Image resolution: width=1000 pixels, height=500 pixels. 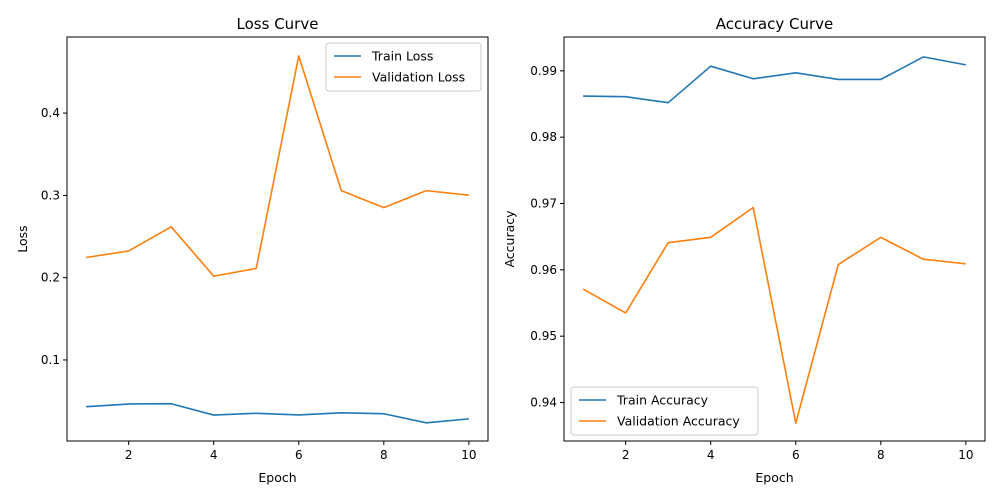 I want to click on y-tick-label: 0.4, so click(x=50, y=113).